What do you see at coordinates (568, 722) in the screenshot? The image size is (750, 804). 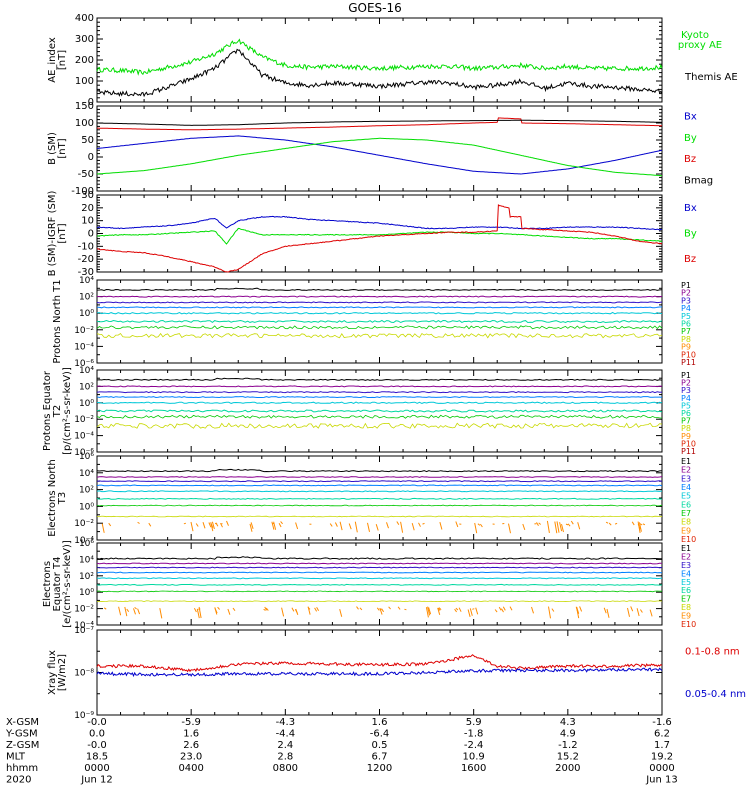 I see `ephemeris-value: 4.3` at bounding box center [568, 722].